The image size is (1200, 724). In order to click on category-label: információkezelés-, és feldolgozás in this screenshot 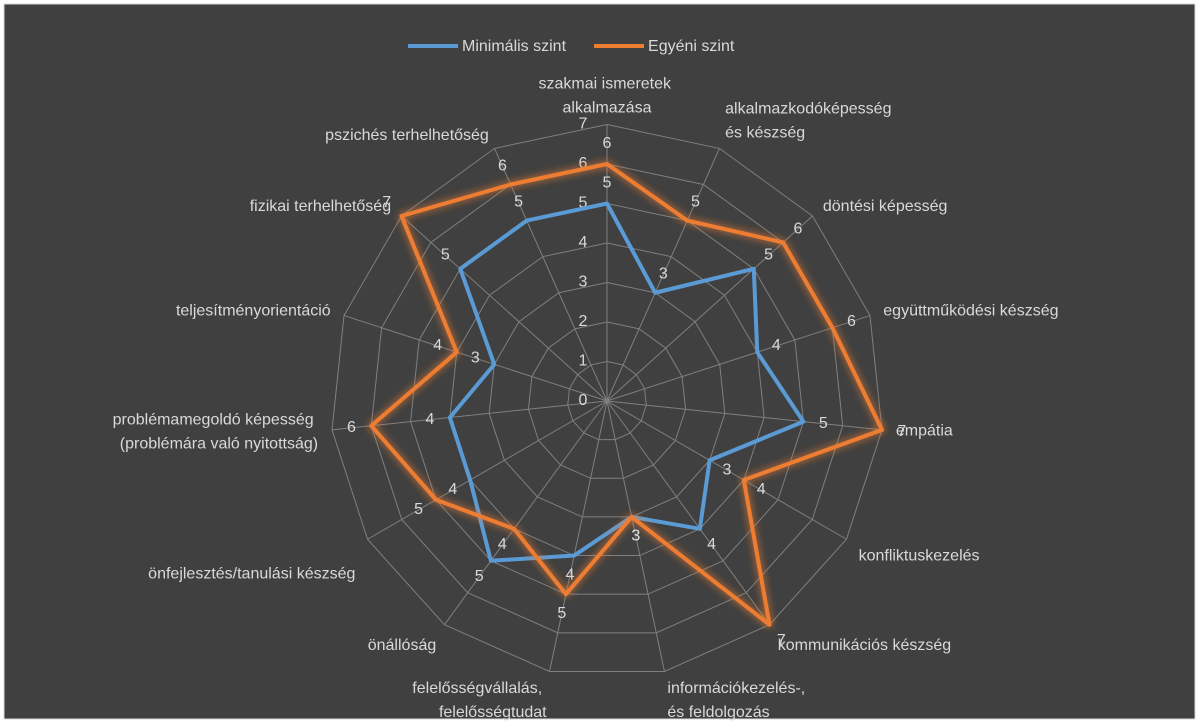, I will do `click(738, 700)`.